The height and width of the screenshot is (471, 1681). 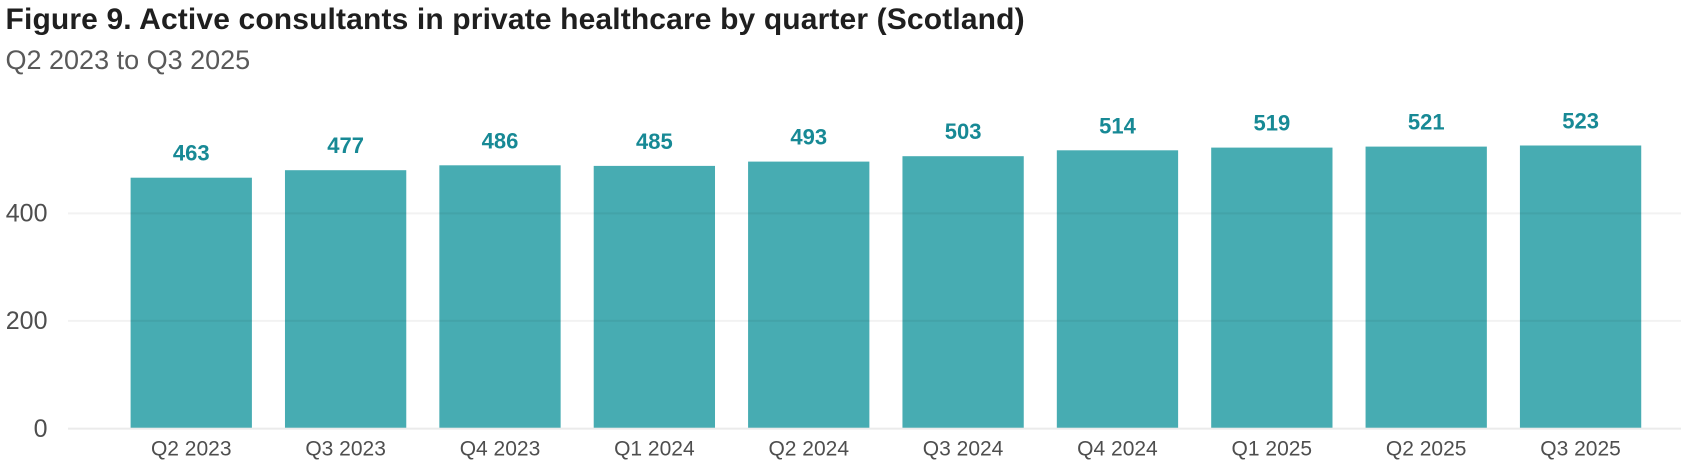 What do you see at coordinates (191, 153) in the screenshot?
I see `svg-text: 463` at bounding box center [191, 153].